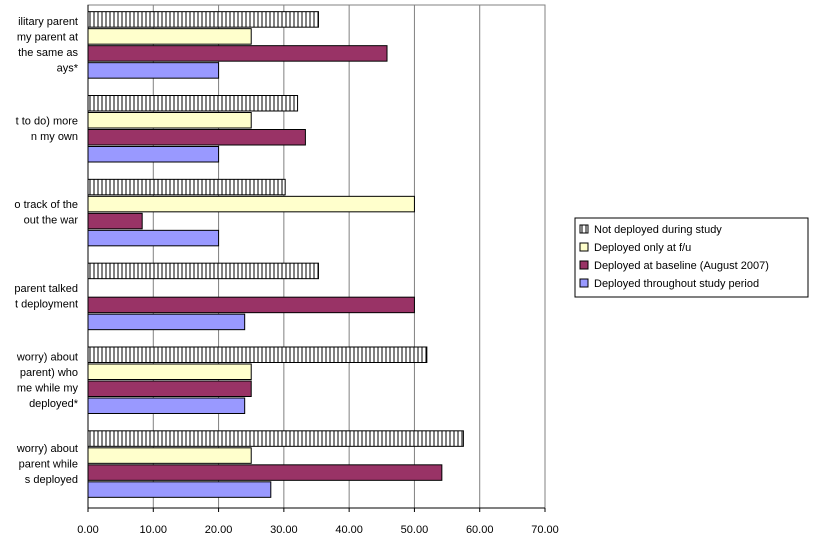 This screenshot has height=537, width=814. Describe the element at coordinates (49, 373) in the screenshot. I see `category-label: parent) who` at that location.